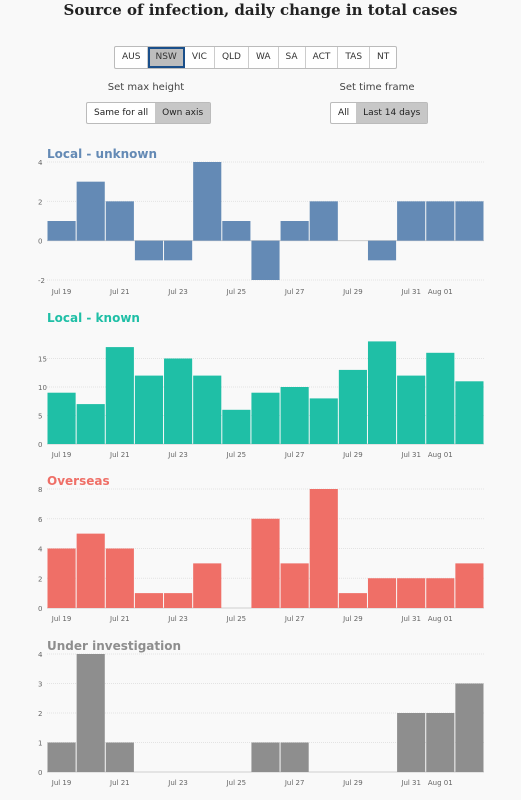  Describe the element at coordinates (121, 113) in the screenshot. I see `max-height-option-same-for-all: Same for all` at that location.